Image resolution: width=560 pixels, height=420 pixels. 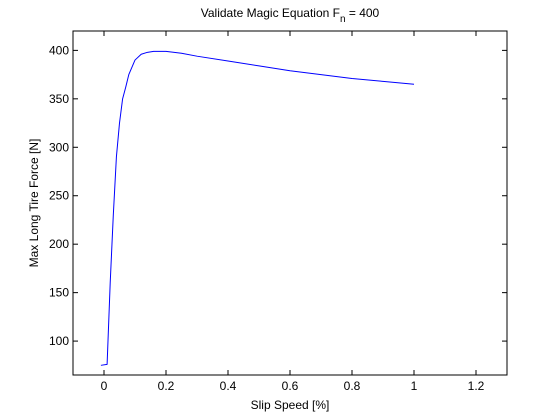 What do you see at coordinates (34, 203) in the screenshot?
I see `y-axis-label: Max Long Tire Force [N]` at bounding box center [34, 203].